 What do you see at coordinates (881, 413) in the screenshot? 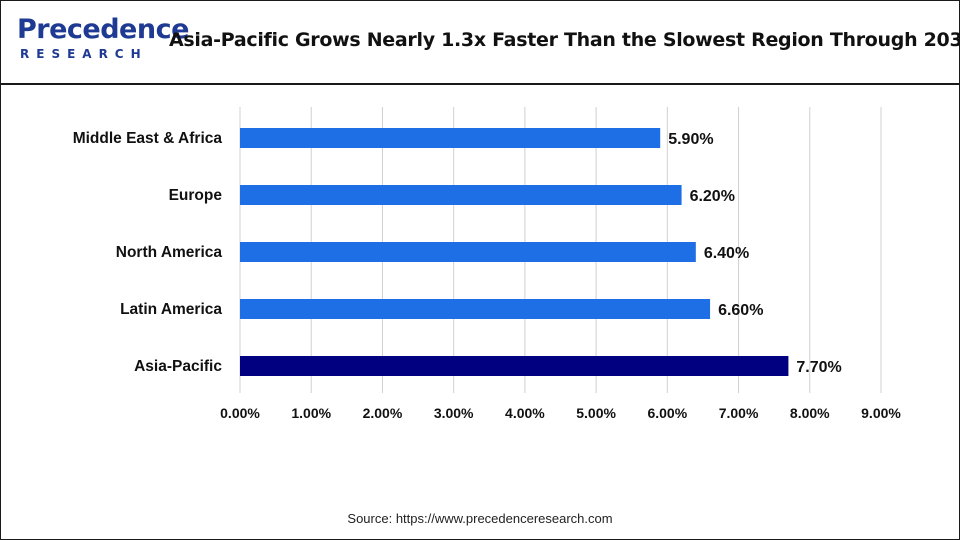
I see `x-tick-label: 9.00%` at bounding box center [881, 413].